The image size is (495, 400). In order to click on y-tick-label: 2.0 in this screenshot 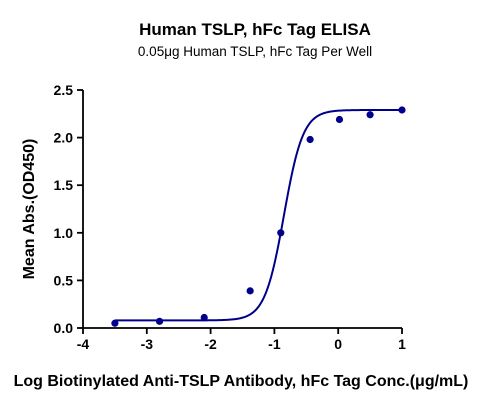, I will do `click(64, 138)`.